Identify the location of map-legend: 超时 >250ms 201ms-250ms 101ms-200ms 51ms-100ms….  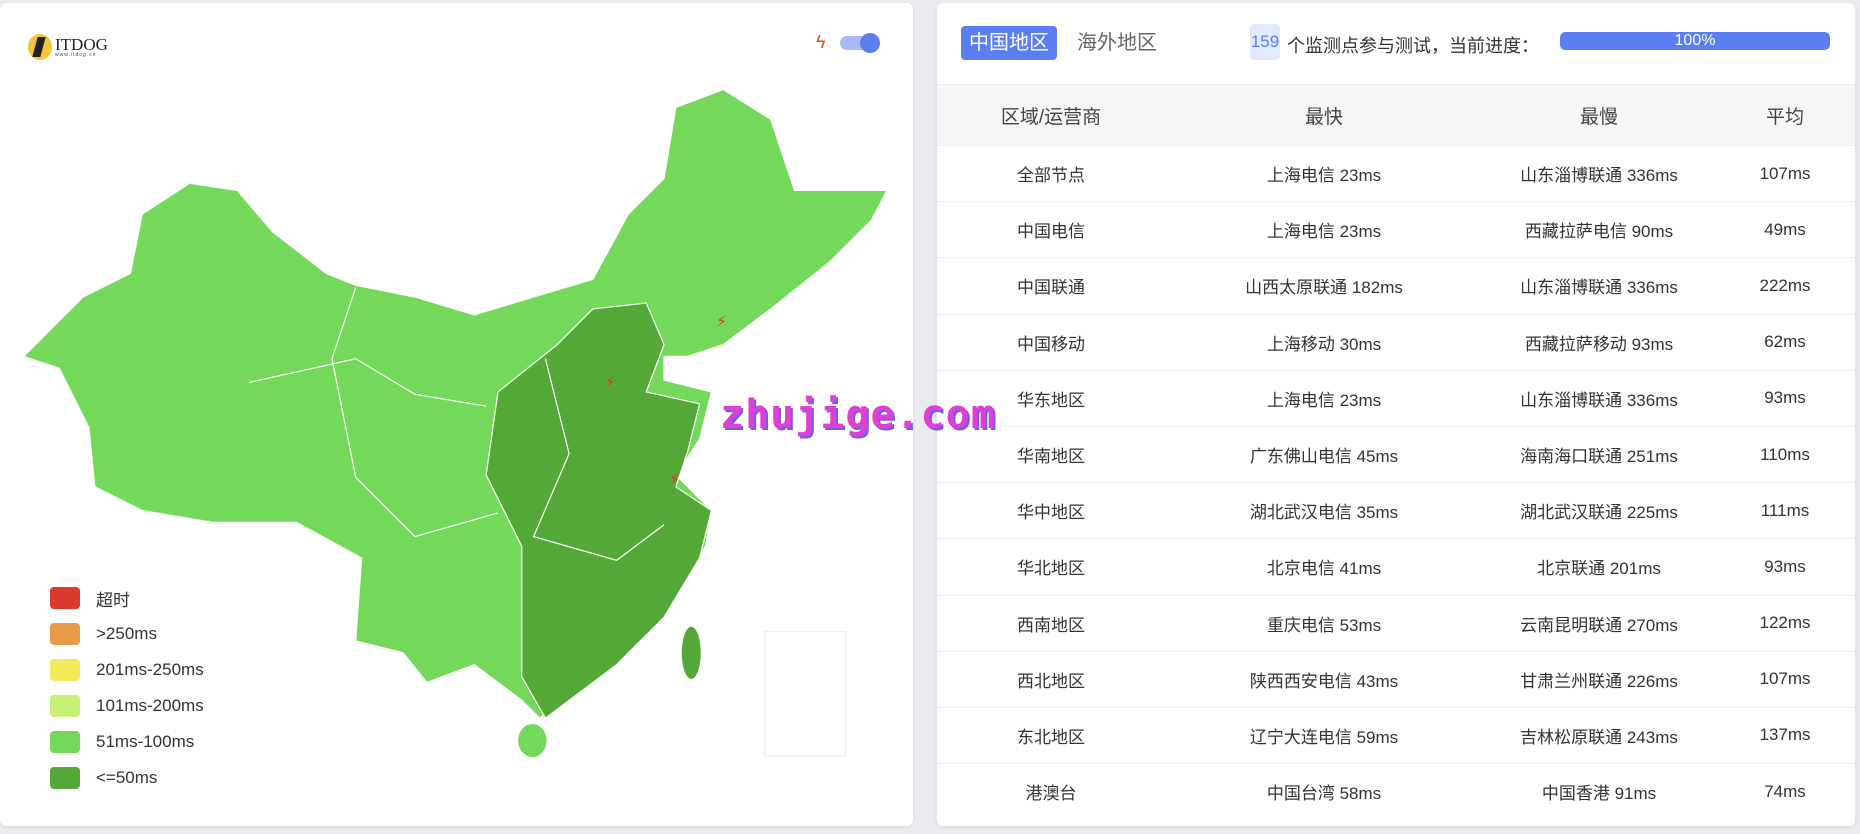
(127, 688).